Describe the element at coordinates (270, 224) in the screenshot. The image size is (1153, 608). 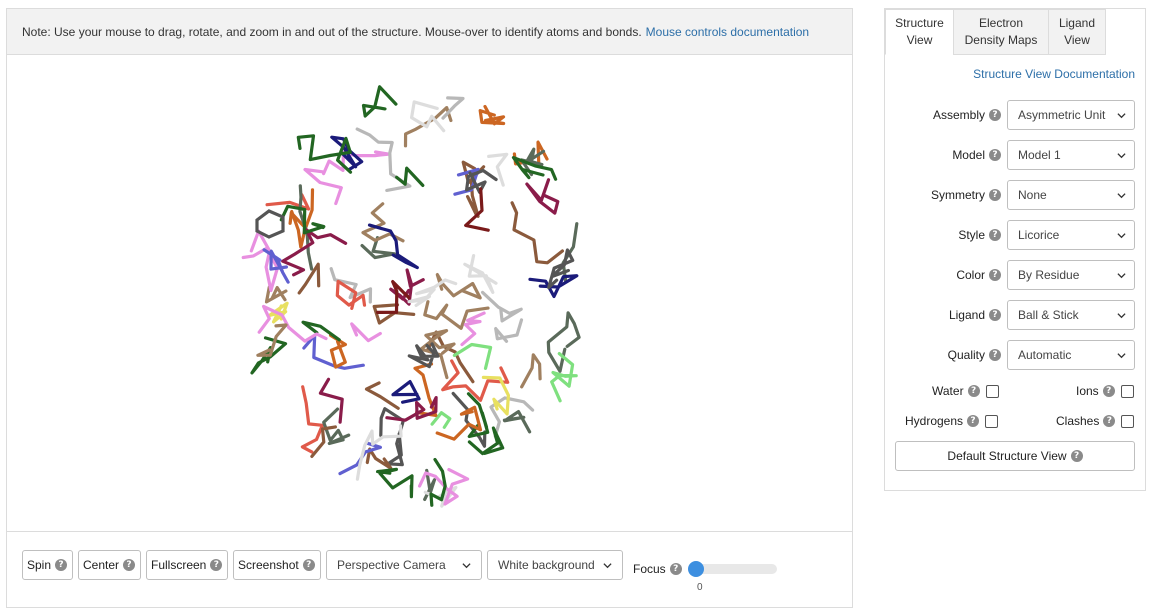
I see `ring-structure` at that location.